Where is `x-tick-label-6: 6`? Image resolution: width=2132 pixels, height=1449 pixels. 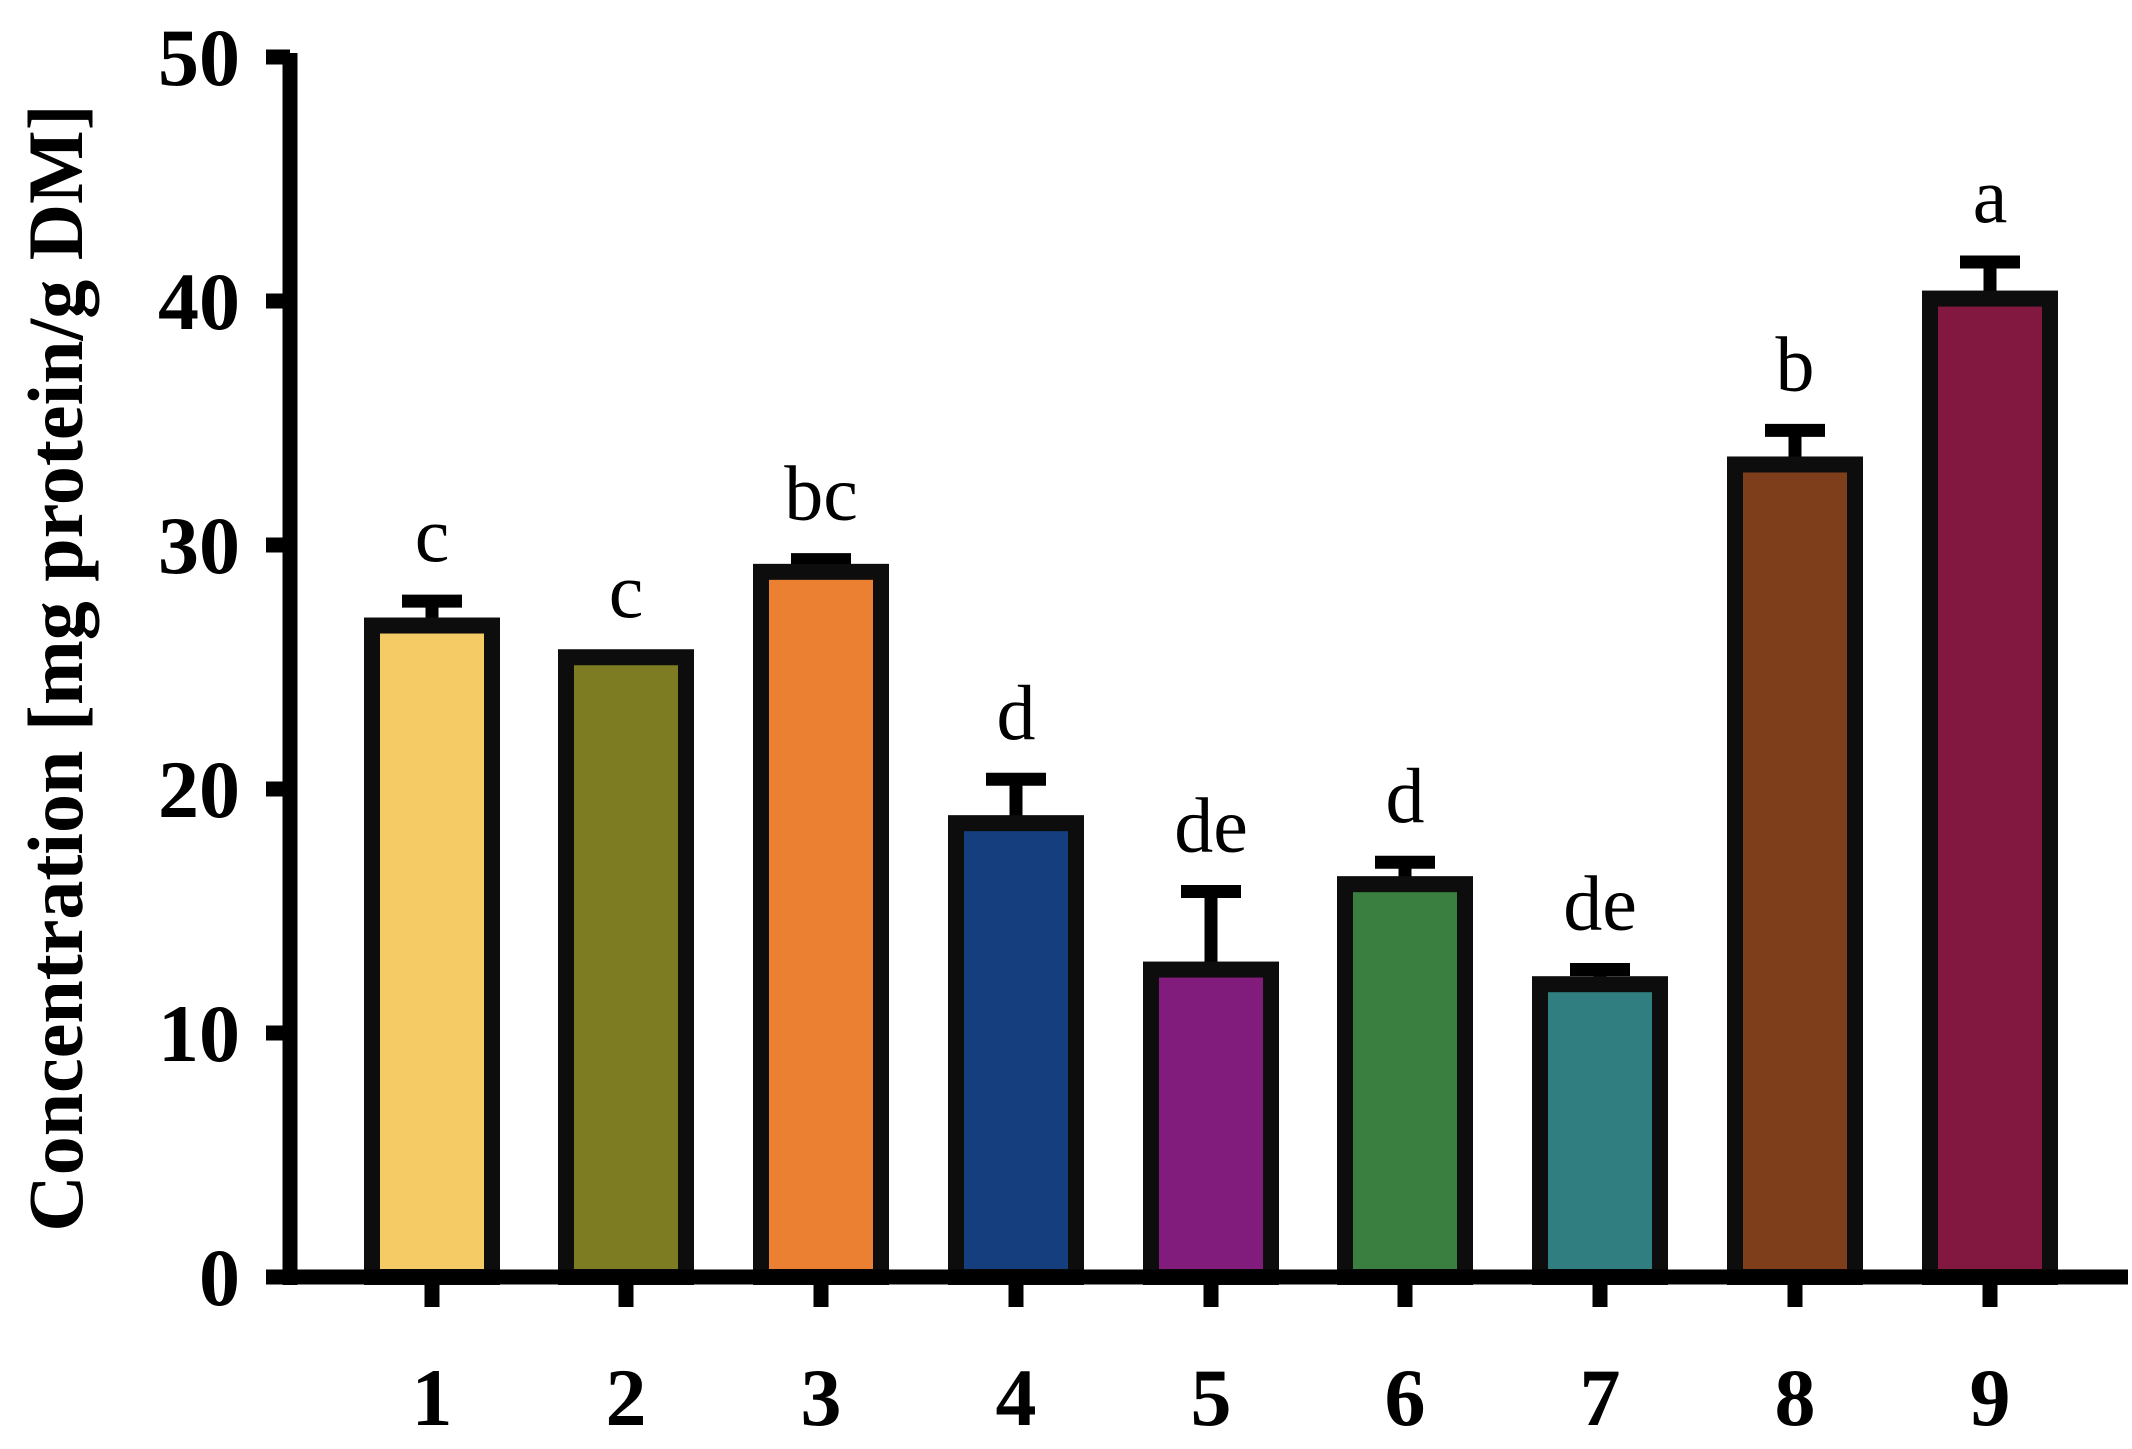
x-tick-label-6: 6 is located at coordinates (1405, 1397).